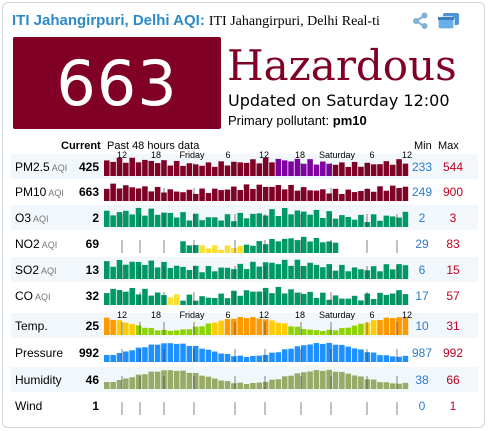 The height and width of the screenshot is (431, 488). Describe the element at coordinates (27, 244) in the screenshot. I see `row-name: NO2` at that location.